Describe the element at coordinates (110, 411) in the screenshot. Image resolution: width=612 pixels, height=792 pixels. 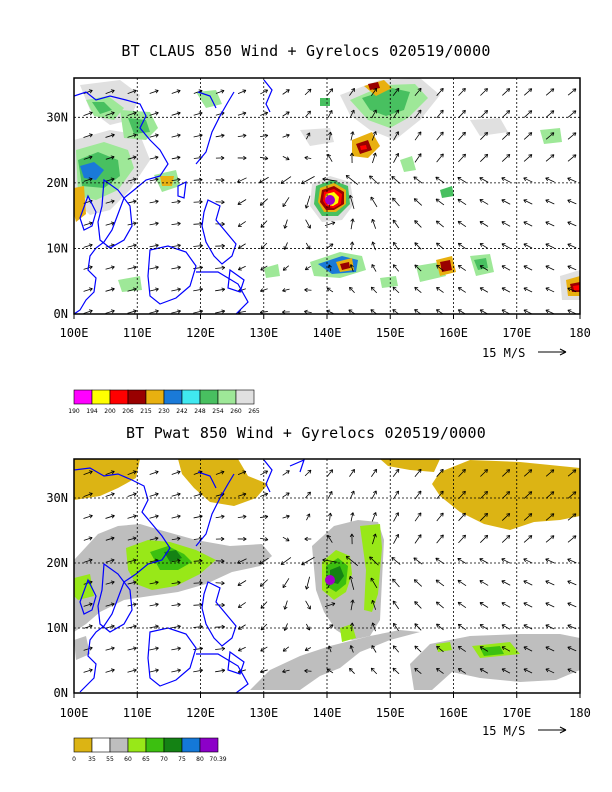
I see `colorbar-label: 200` at that location.